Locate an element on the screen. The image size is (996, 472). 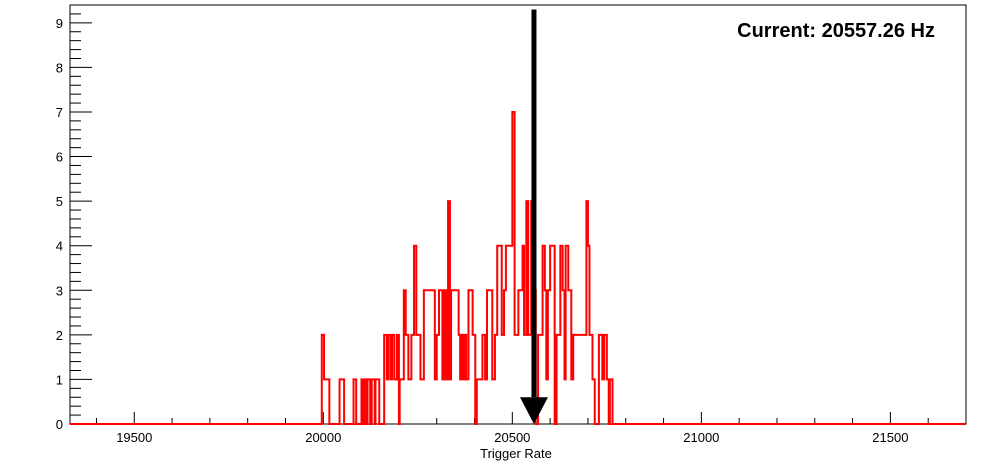
y-tick-label: 9 is located at coordinates (59, 23).